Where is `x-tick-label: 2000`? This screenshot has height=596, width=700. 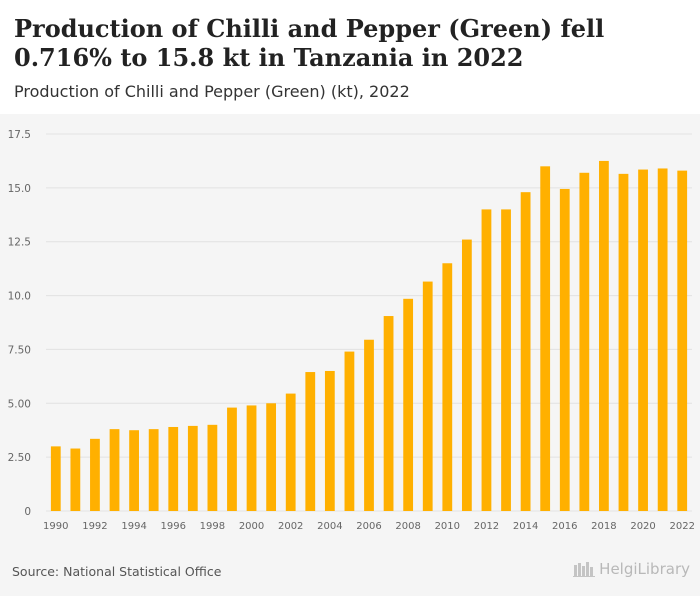
x-tick-label: 2000 is located at coordinates (251, 526).